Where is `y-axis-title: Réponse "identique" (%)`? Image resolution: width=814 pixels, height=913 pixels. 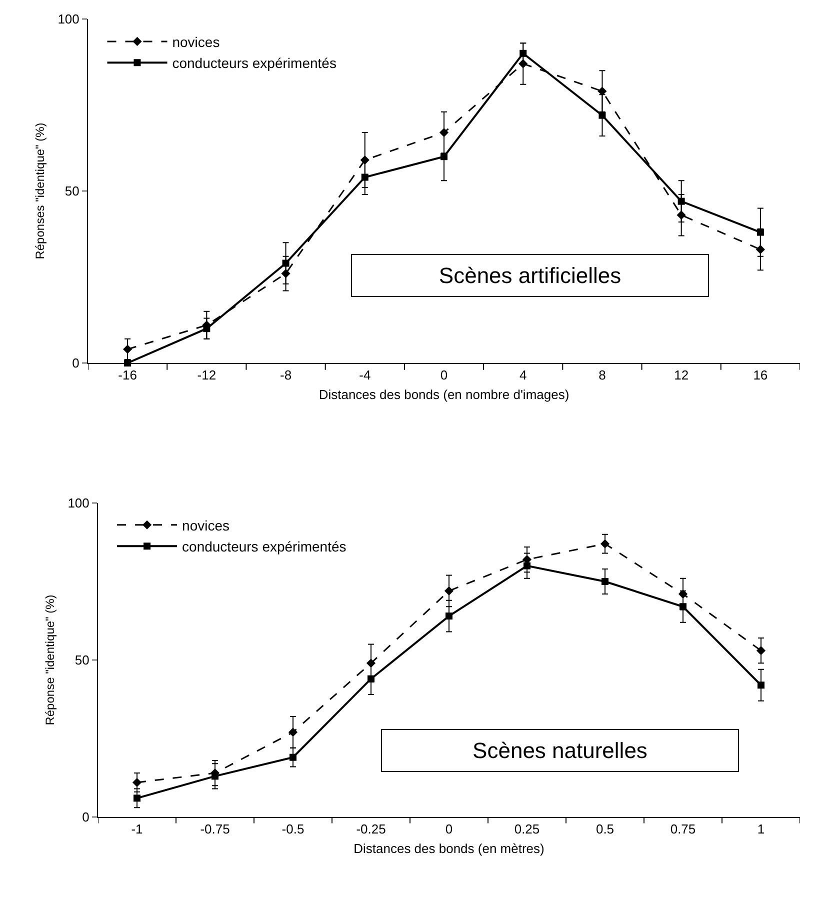 y-axis-title: Réponse "identique" (%) is located at coordinates (49, 660).